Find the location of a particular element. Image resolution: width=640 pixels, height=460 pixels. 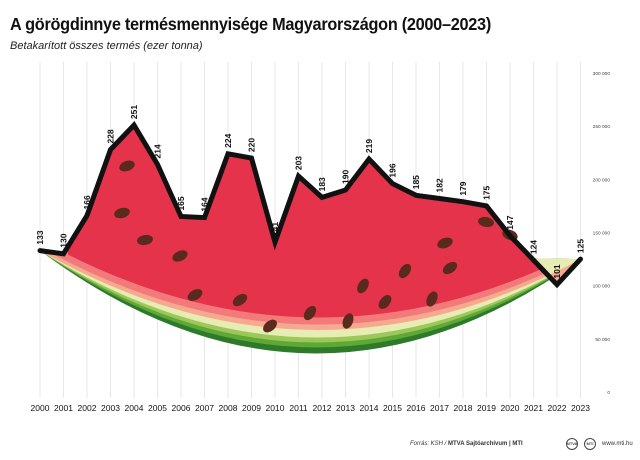

mtva-logo: MTVA is located at coordinates (572, 443).